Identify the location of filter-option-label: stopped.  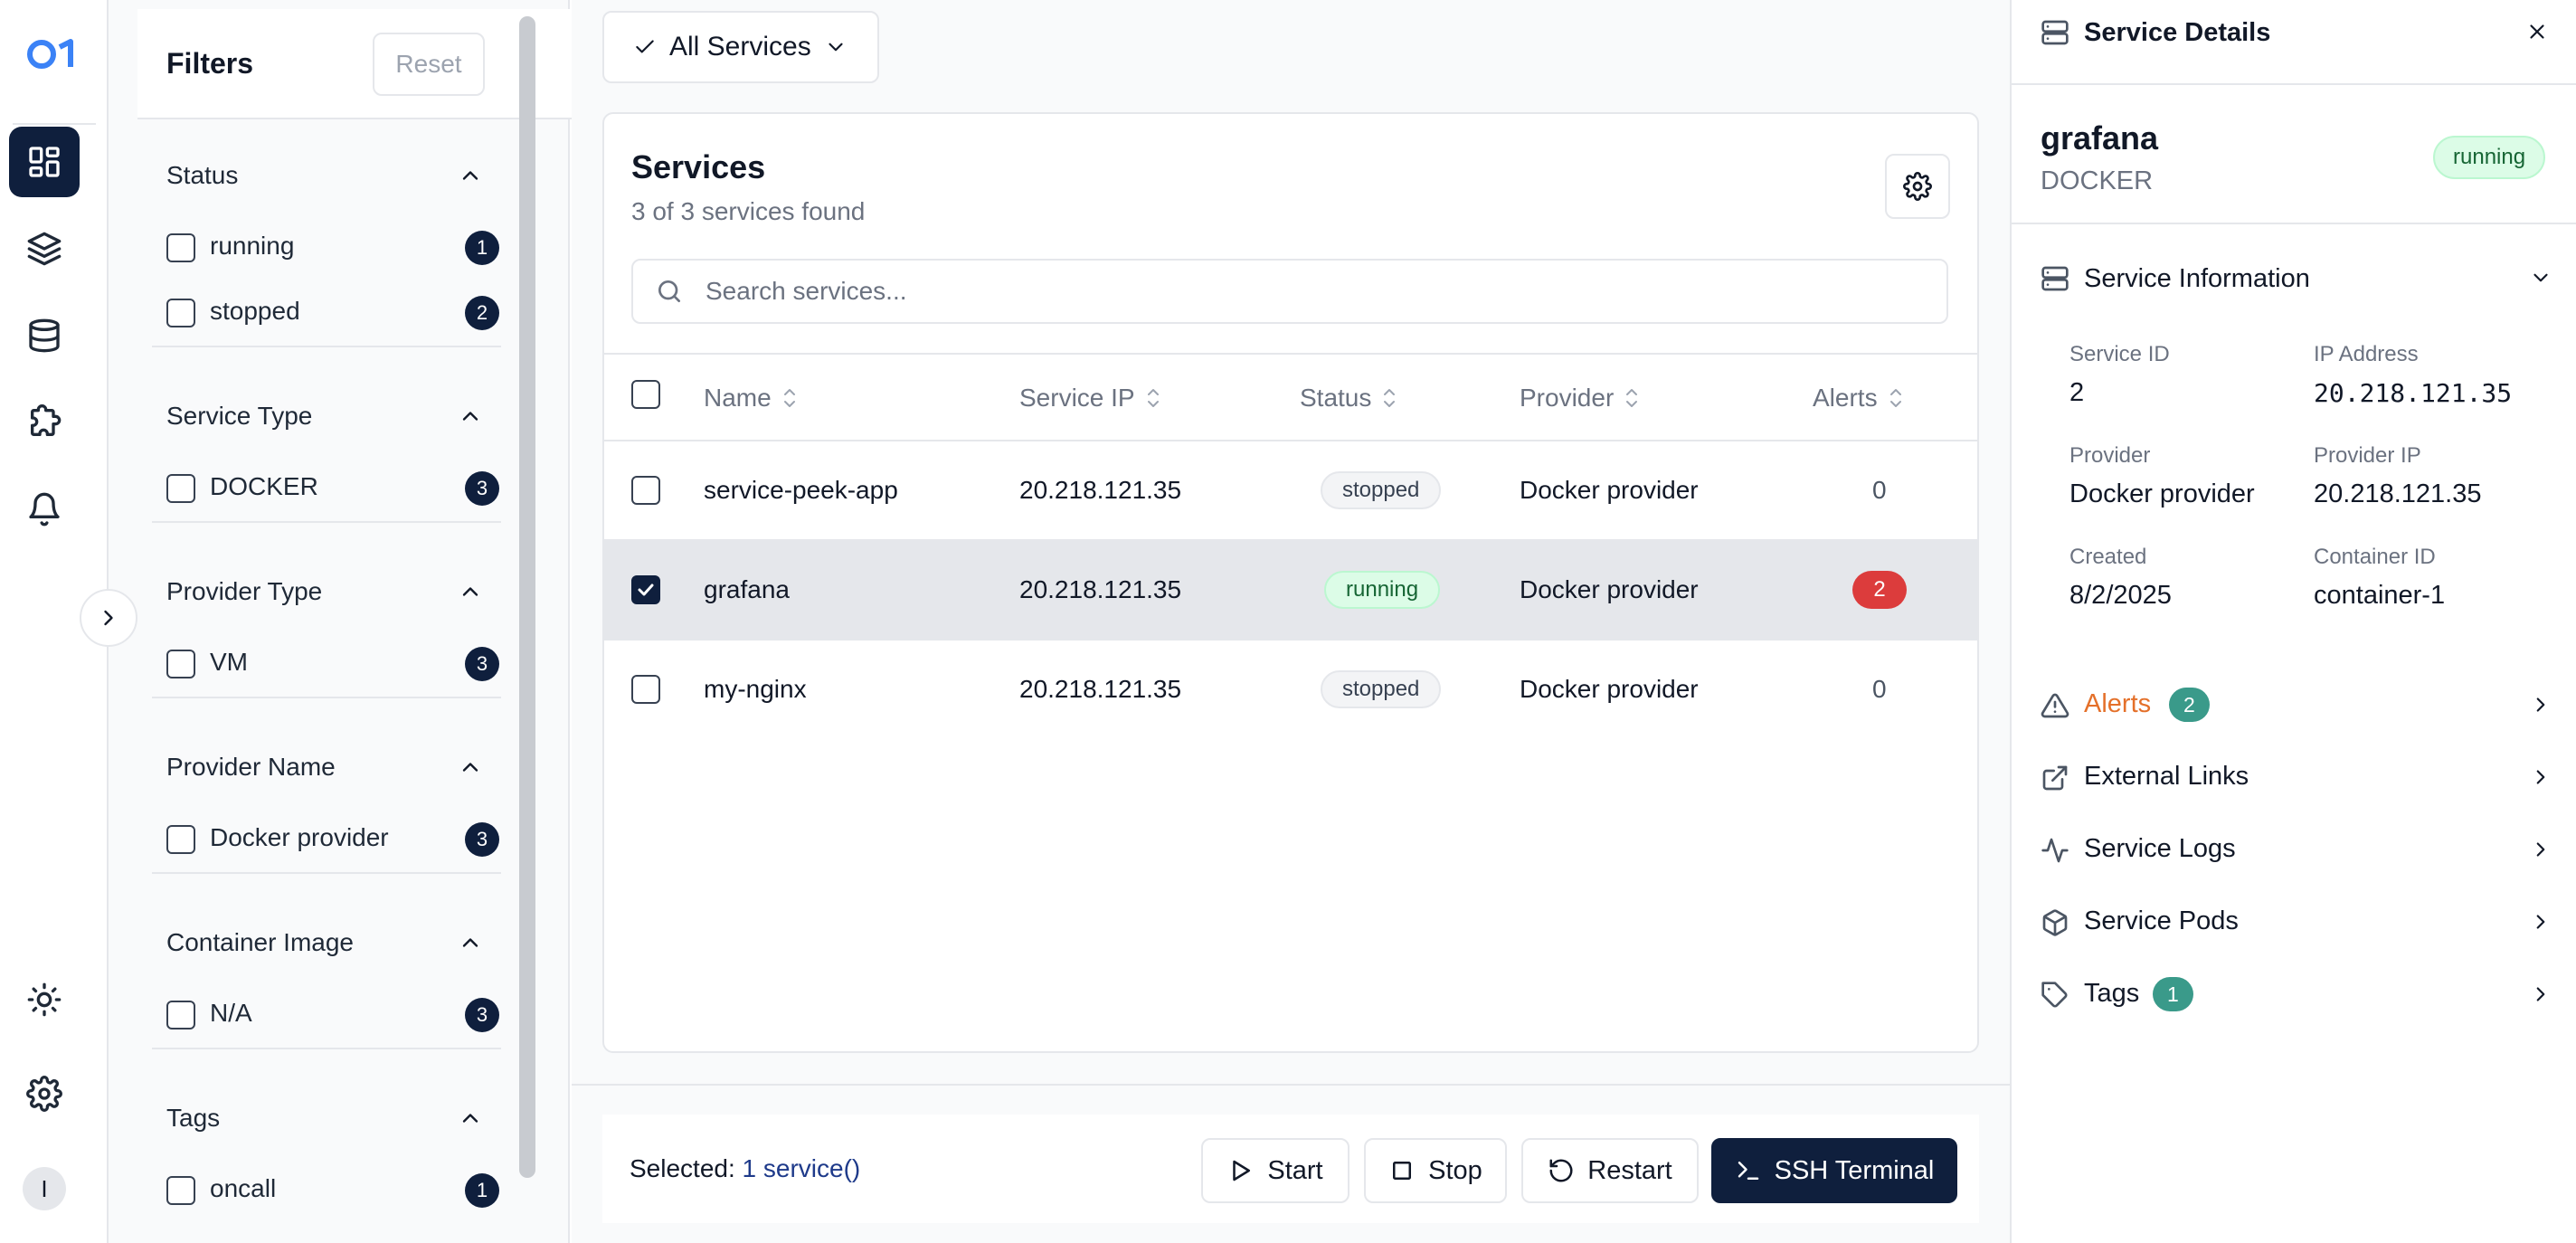
(255, 311).